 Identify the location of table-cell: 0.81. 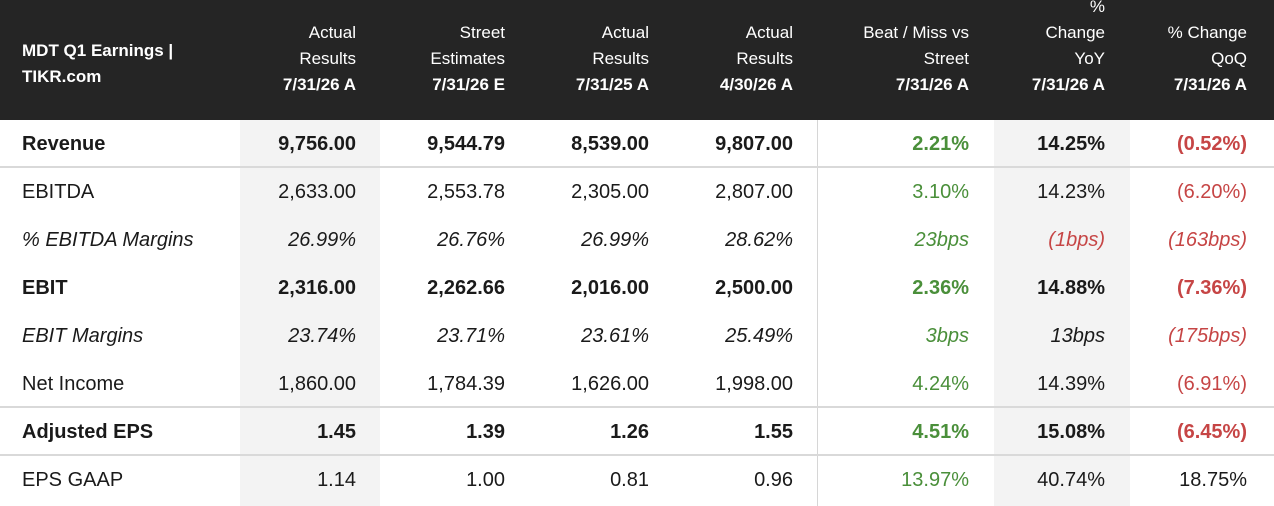
(629, 480).